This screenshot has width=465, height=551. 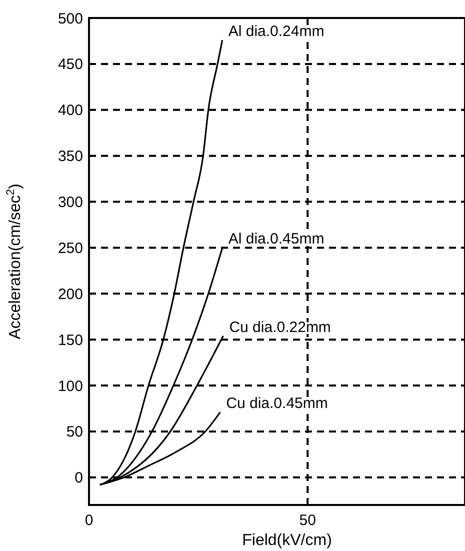 What do you see at coordinates (276, 31) in the screenshot?
I see `series-label: Al dia.0.24mm` at bounding box center [276, 31].